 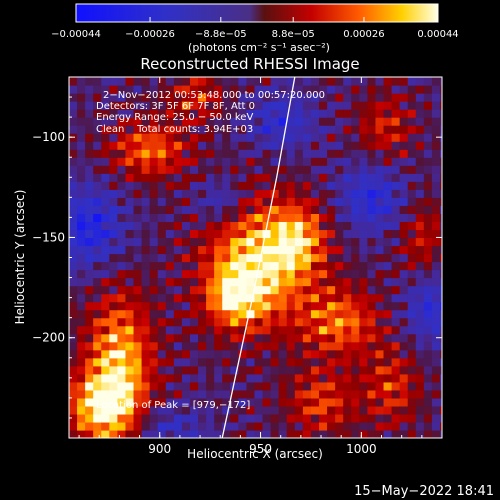 I want to click on chart-title: Reconstructed RHESSI Image, so click(x=249, y=64).